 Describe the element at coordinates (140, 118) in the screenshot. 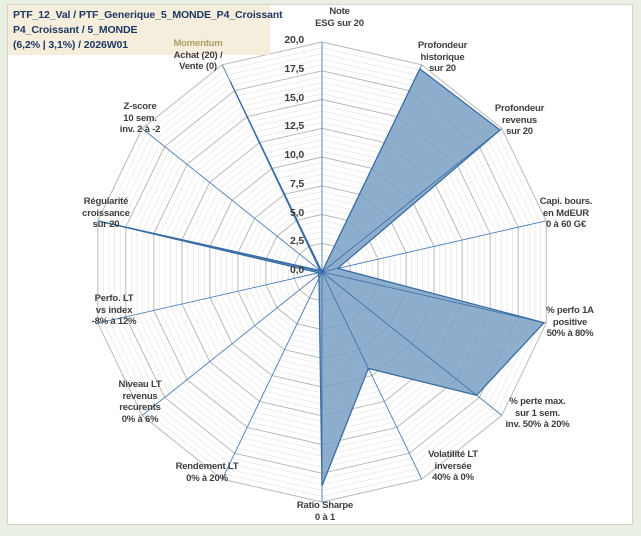

I see `axis-label-z-score: Z-score 10 sem. inv. 2 à -2` at that location.